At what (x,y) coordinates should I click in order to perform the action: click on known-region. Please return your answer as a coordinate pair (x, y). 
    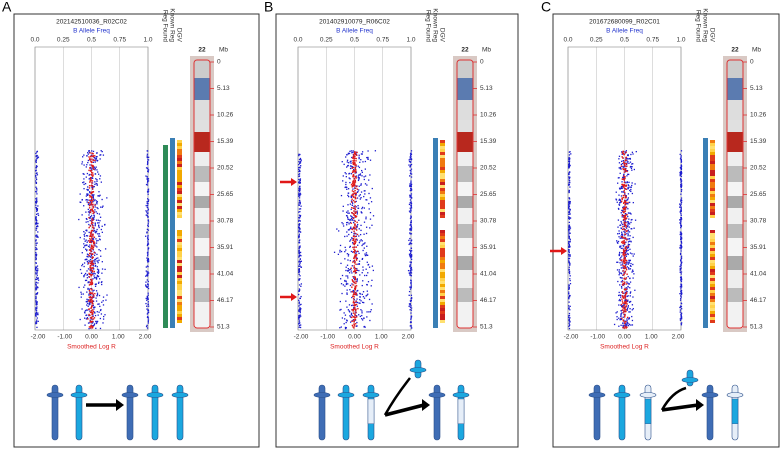
    Looking at the image, I should click on (172, 291).